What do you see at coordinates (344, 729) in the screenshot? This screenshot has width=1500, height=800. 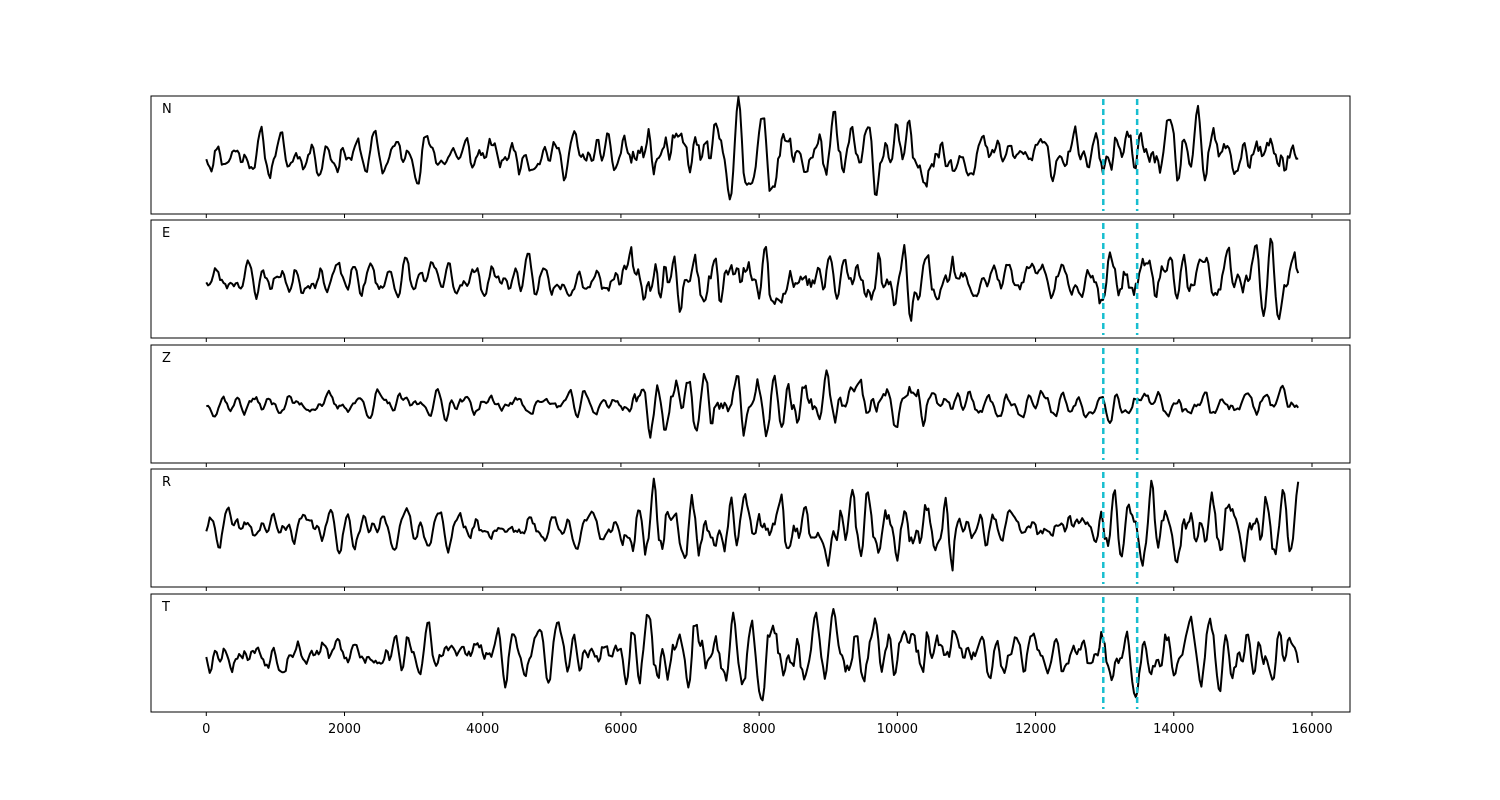 I see `x-tick-label: 2000` at bounding box center [344, 729].